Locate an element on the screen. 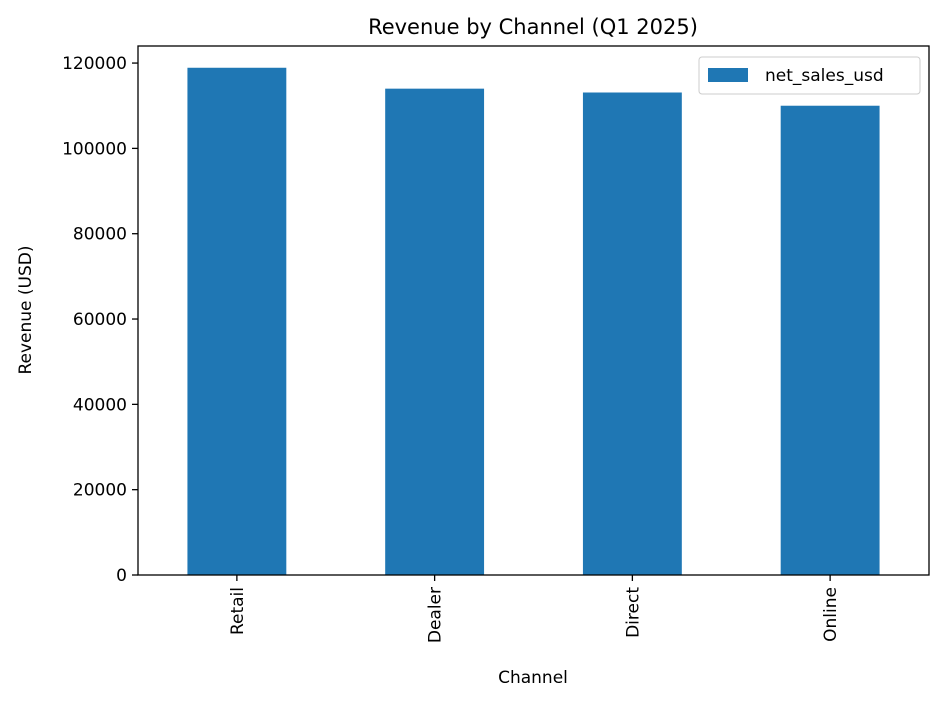  x-tick-label: Direct is located at coordinates (633, 612).